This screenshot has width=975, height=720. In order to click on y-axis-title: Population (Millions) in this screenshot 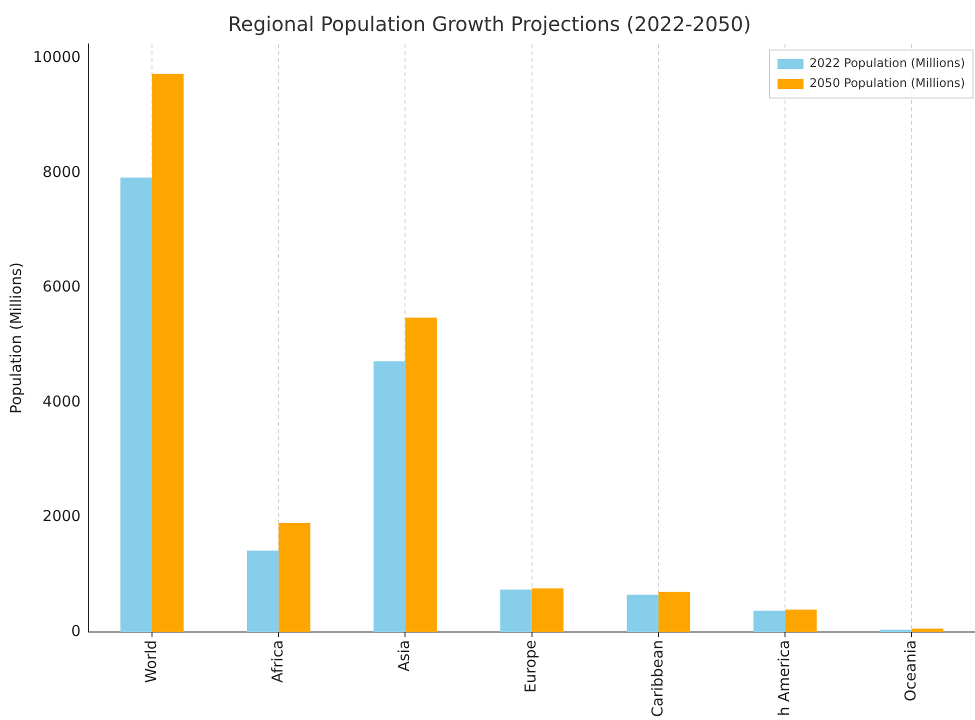, I will do `click(15, 338)`.